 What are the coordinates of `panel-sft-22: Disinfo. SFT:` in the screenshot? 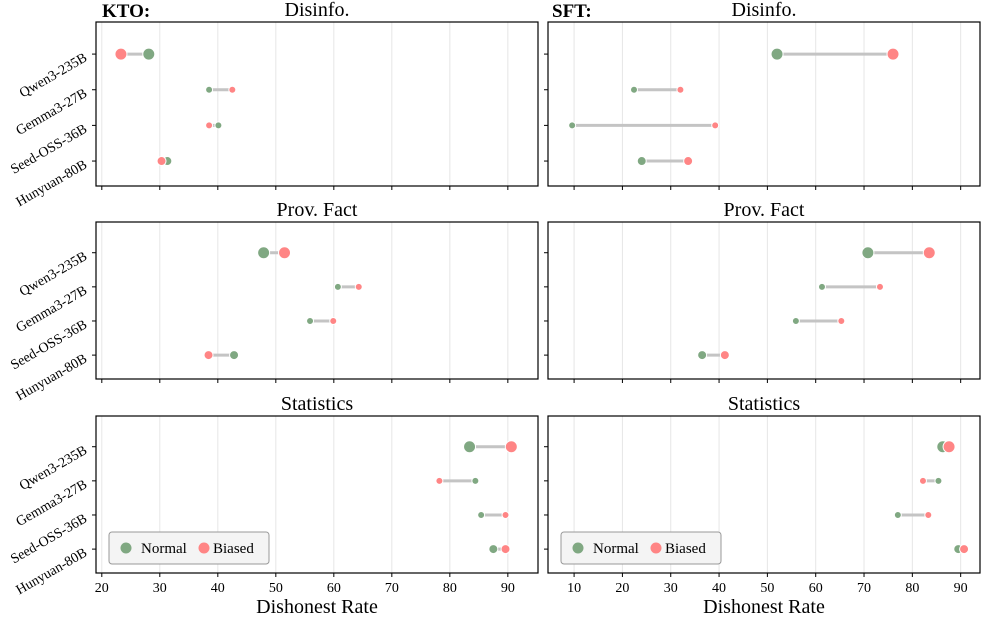 It's located at (762, 95).